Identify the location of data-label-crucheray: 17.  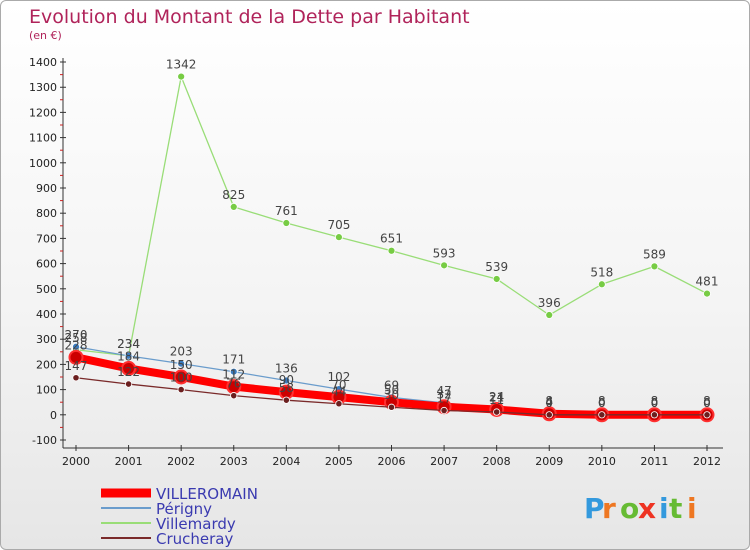
(443, 399).